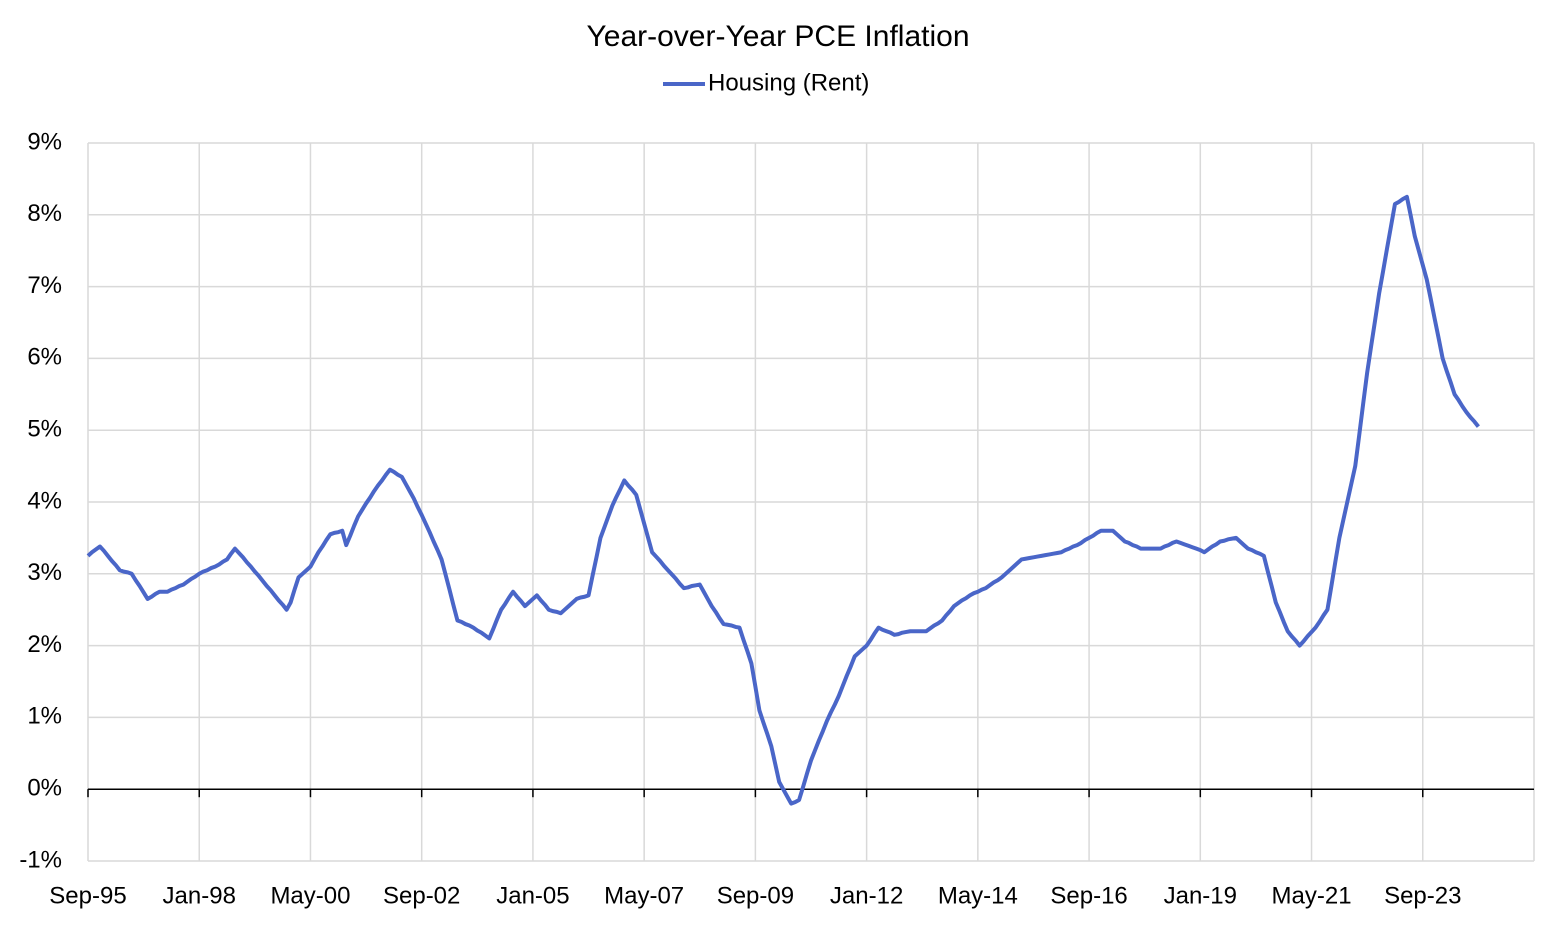  I want to click on x-tick-label: Sep-16, so click(1088, 895).